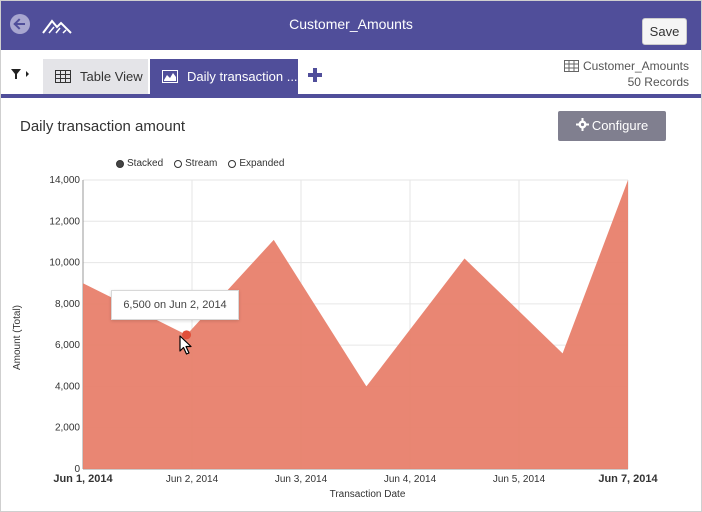  Describe the element at coordinates (17, 337) in the screenshot. I see `y-axis-title: Amount (Total)` at that location.